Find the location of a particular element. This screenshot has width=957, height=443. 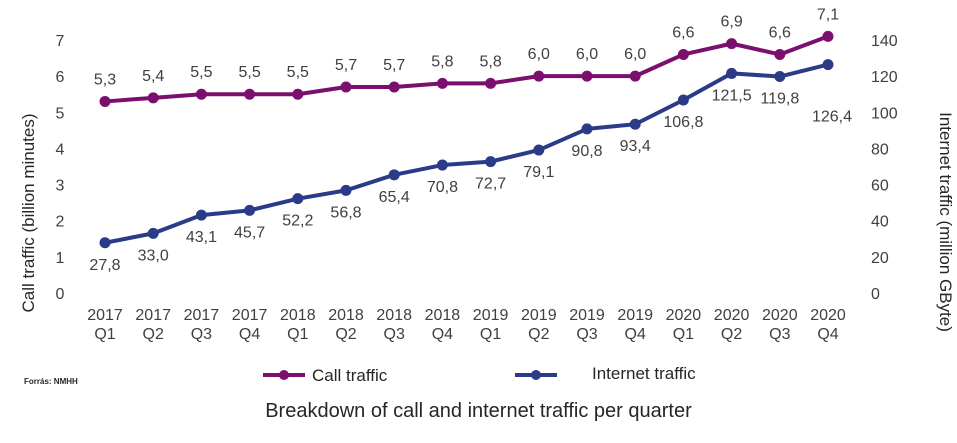

internet-traffic-data-label: 93,4 is located at coordinates (635, 146).